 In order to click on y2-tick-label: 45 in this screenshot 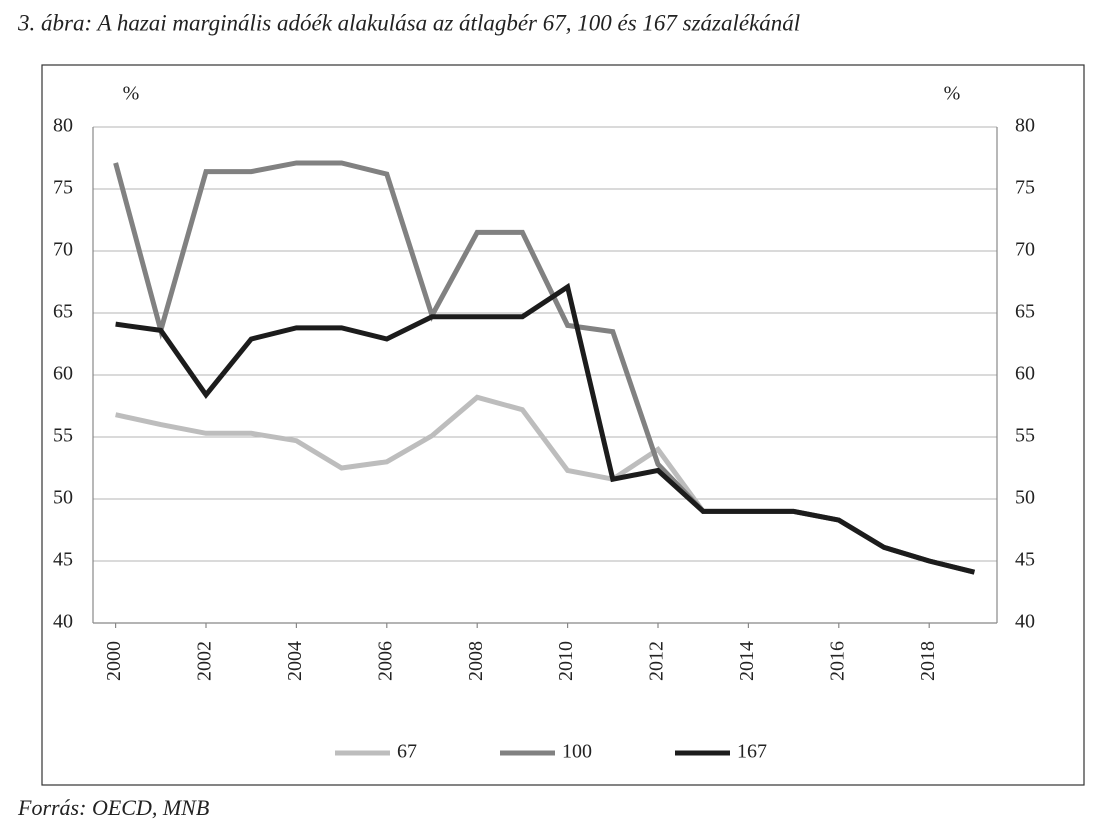, I will do `click(1025, 560)`.